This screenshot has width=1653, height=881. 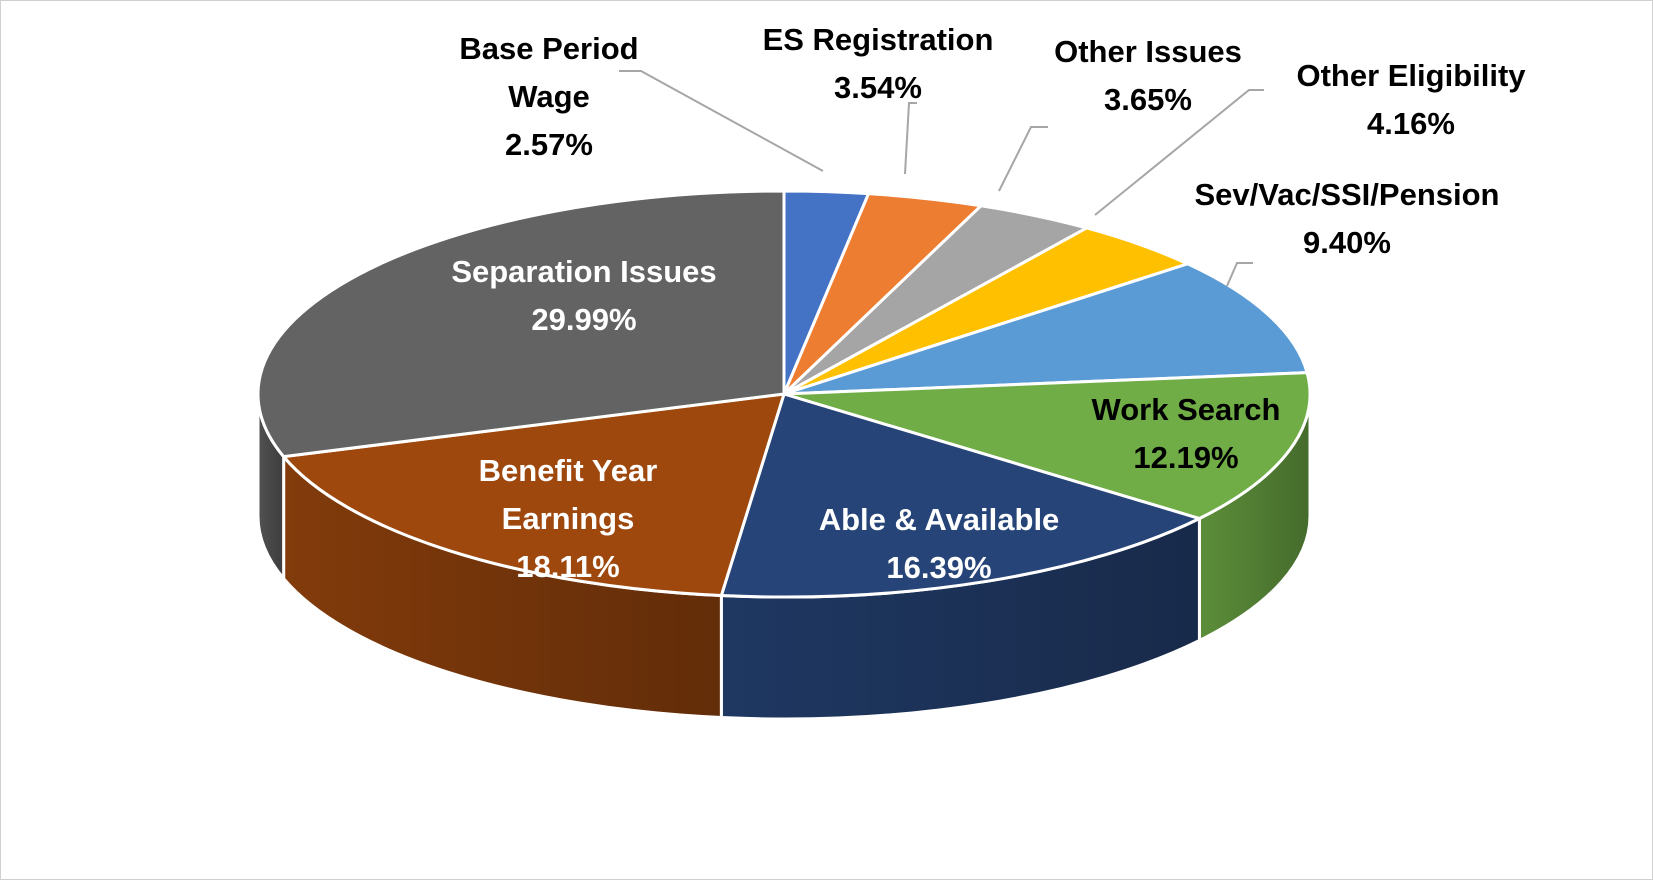 What do you see at coordinates (583, 295) in the screenshot?
I see `data-label-separation-issues: Separation Issues 29.99%` at bounding box center [583, 295].